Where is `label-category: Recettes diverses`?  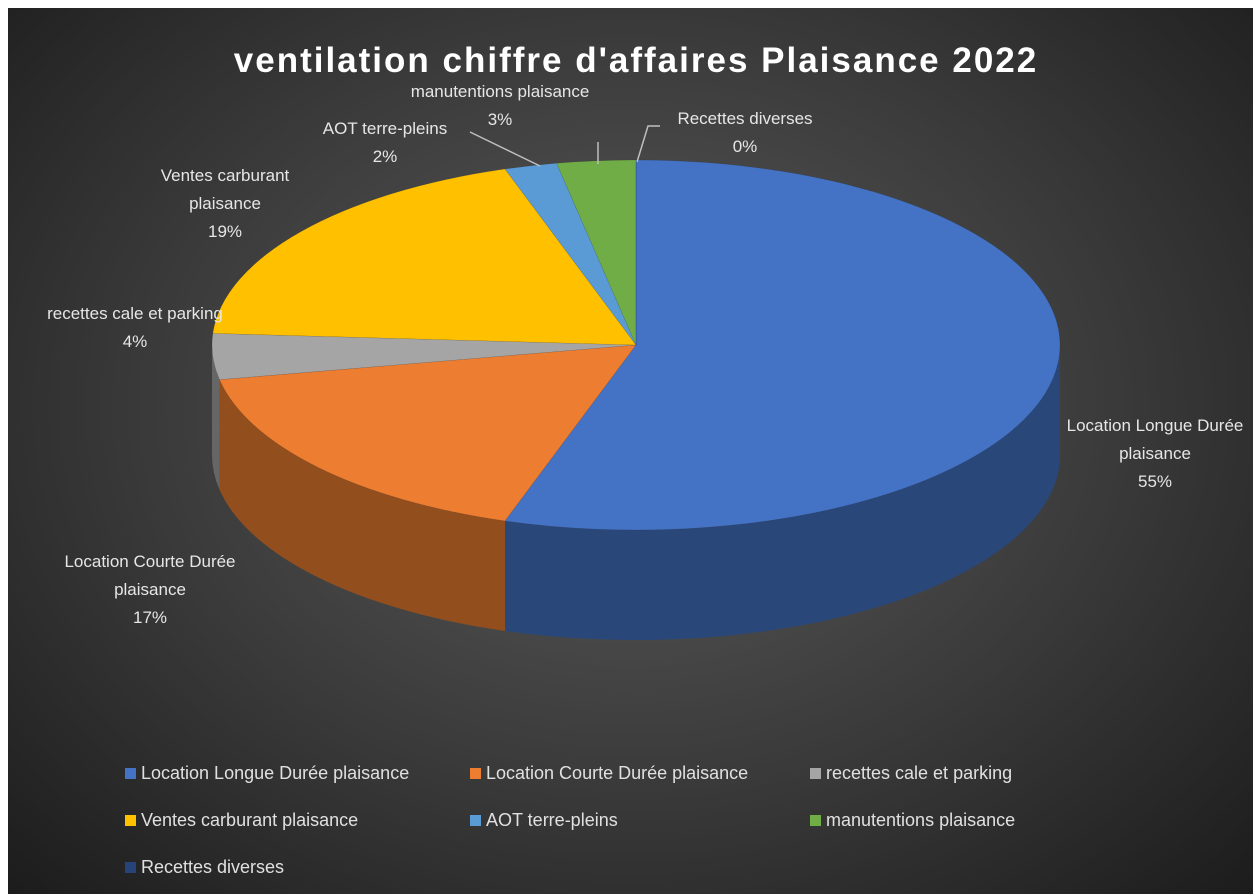
label-category: Recettes diverses is located at coordinates (745, 118).